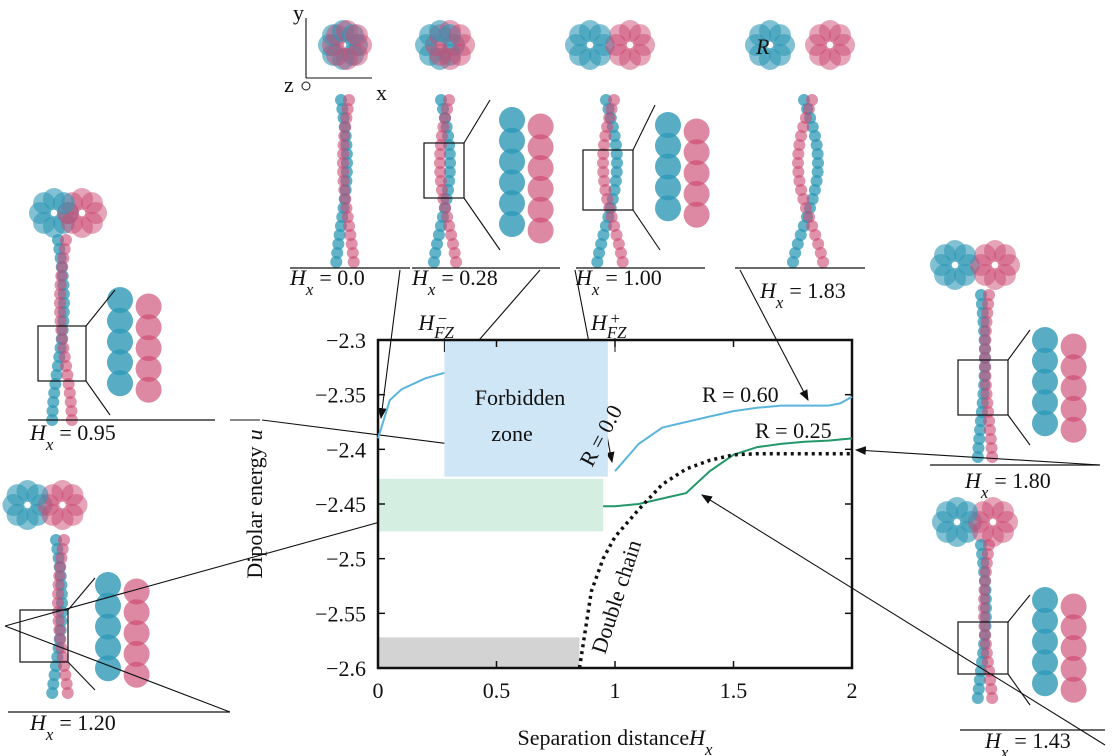 The image size is (1112, 756). Describe the element at coordinates (341, 277) in the screenshot. I see `text-part: = 0.0` at that location.